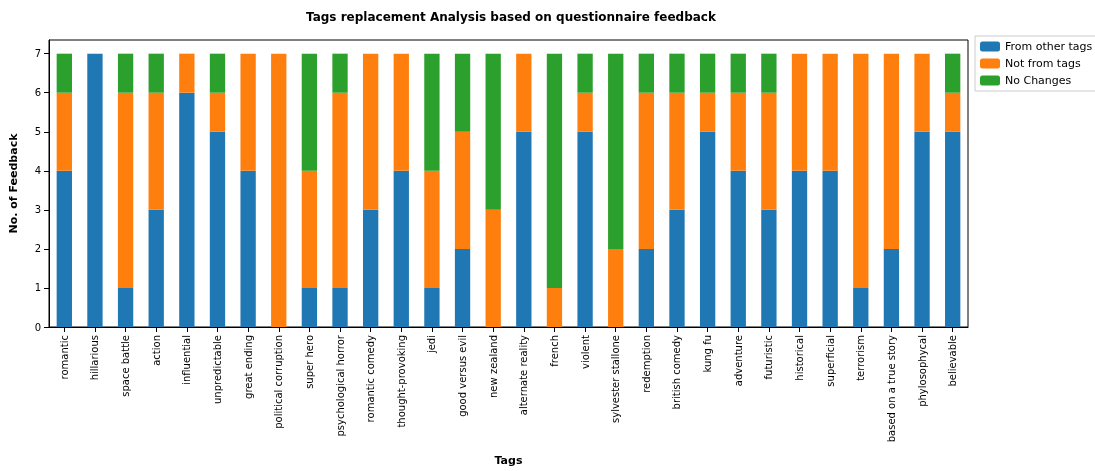 The image size is (1095, 471). I want to click on x-tick-label: great ending, so click(248, 367).